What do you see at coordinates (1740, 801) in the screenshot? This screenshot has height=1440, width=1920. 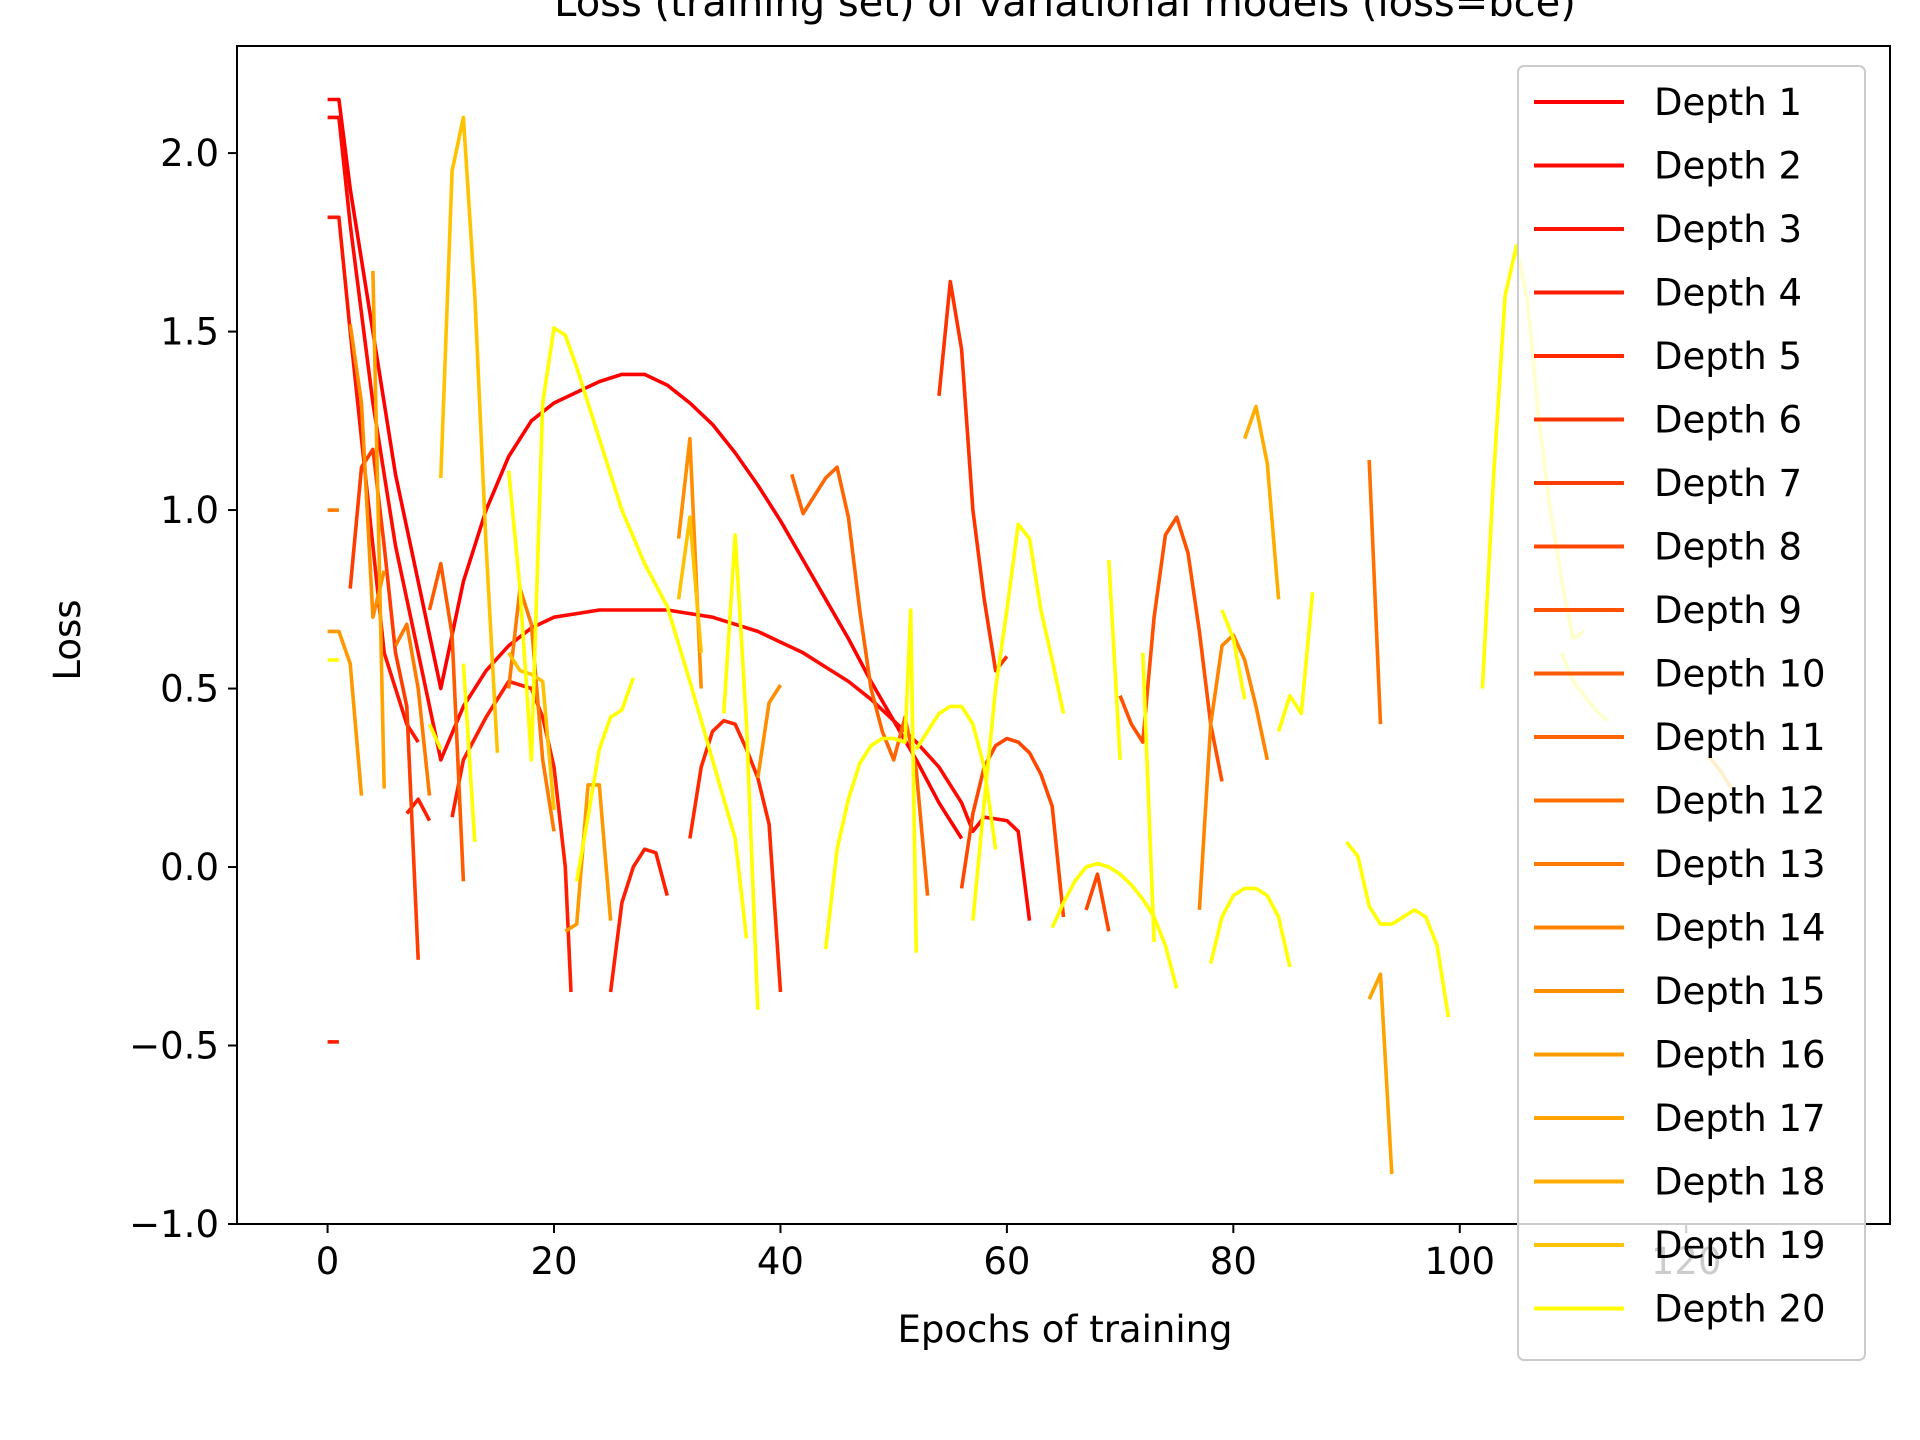 I see `legend-label: Depth 12` at bounding box center [1740, 801].